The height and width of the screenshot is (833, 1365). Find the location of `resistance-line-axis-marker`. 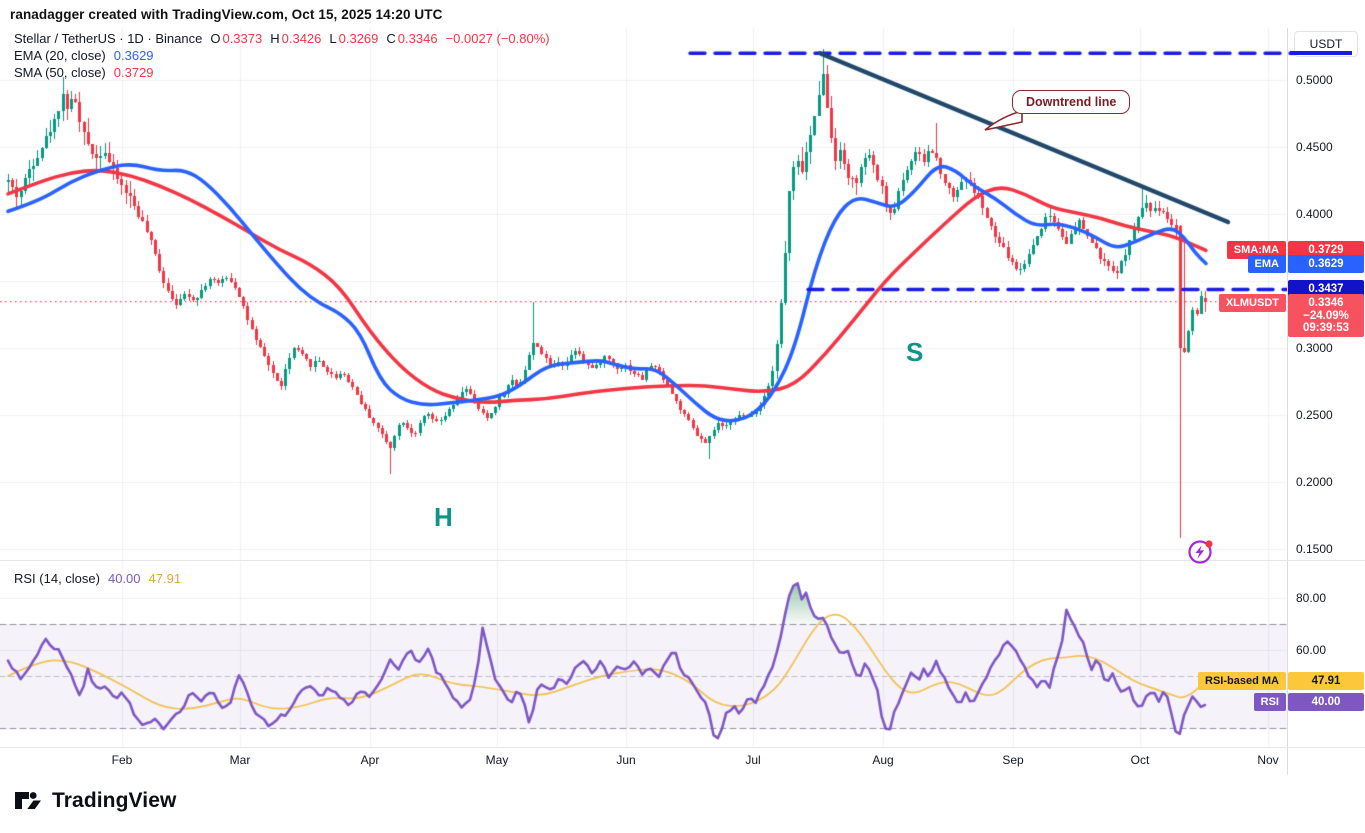

resistance-line-axis-marker is located at coordinates (1321, 53).